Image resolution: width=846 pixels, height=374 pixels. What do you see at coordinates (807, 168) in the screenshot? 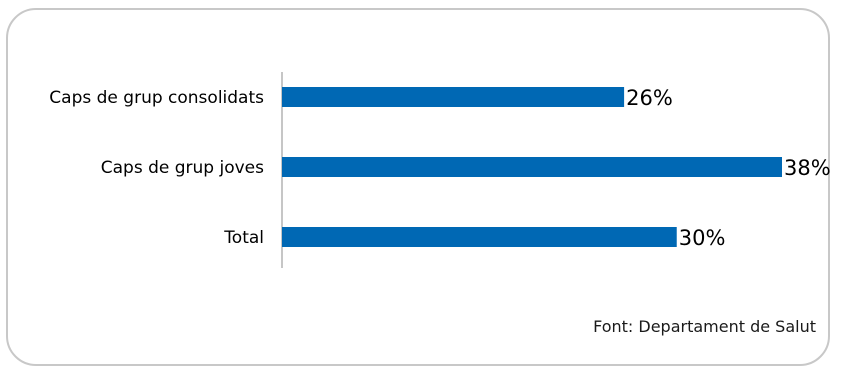
I see `value-label: 38%` at bounding box center [807, 168].